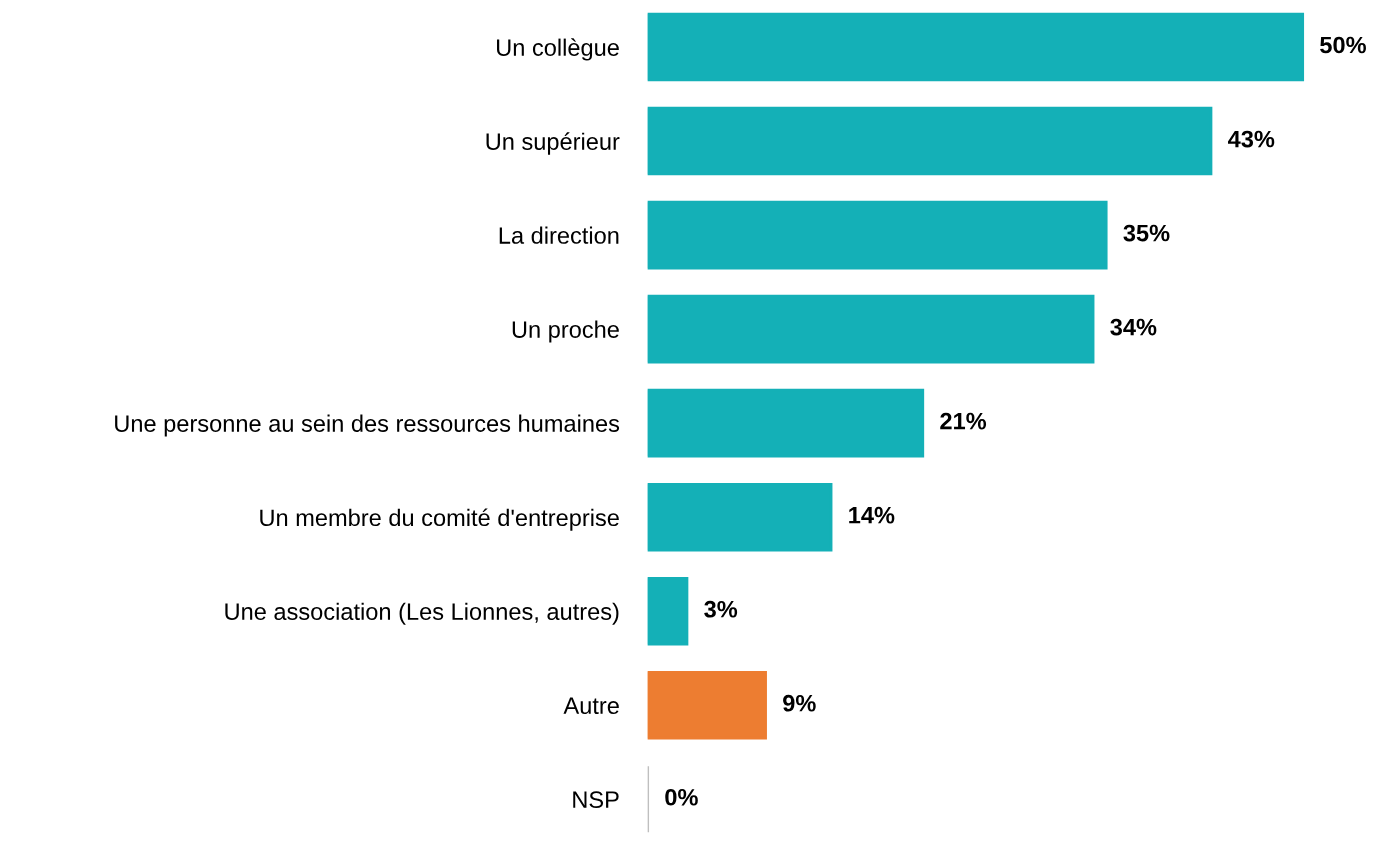 This screenshot has height=851, width=1378. What do you see at coordinates (1251, 139) in the screenshot?
I see `data-label: 43%` at bounding box center [1251, 139].